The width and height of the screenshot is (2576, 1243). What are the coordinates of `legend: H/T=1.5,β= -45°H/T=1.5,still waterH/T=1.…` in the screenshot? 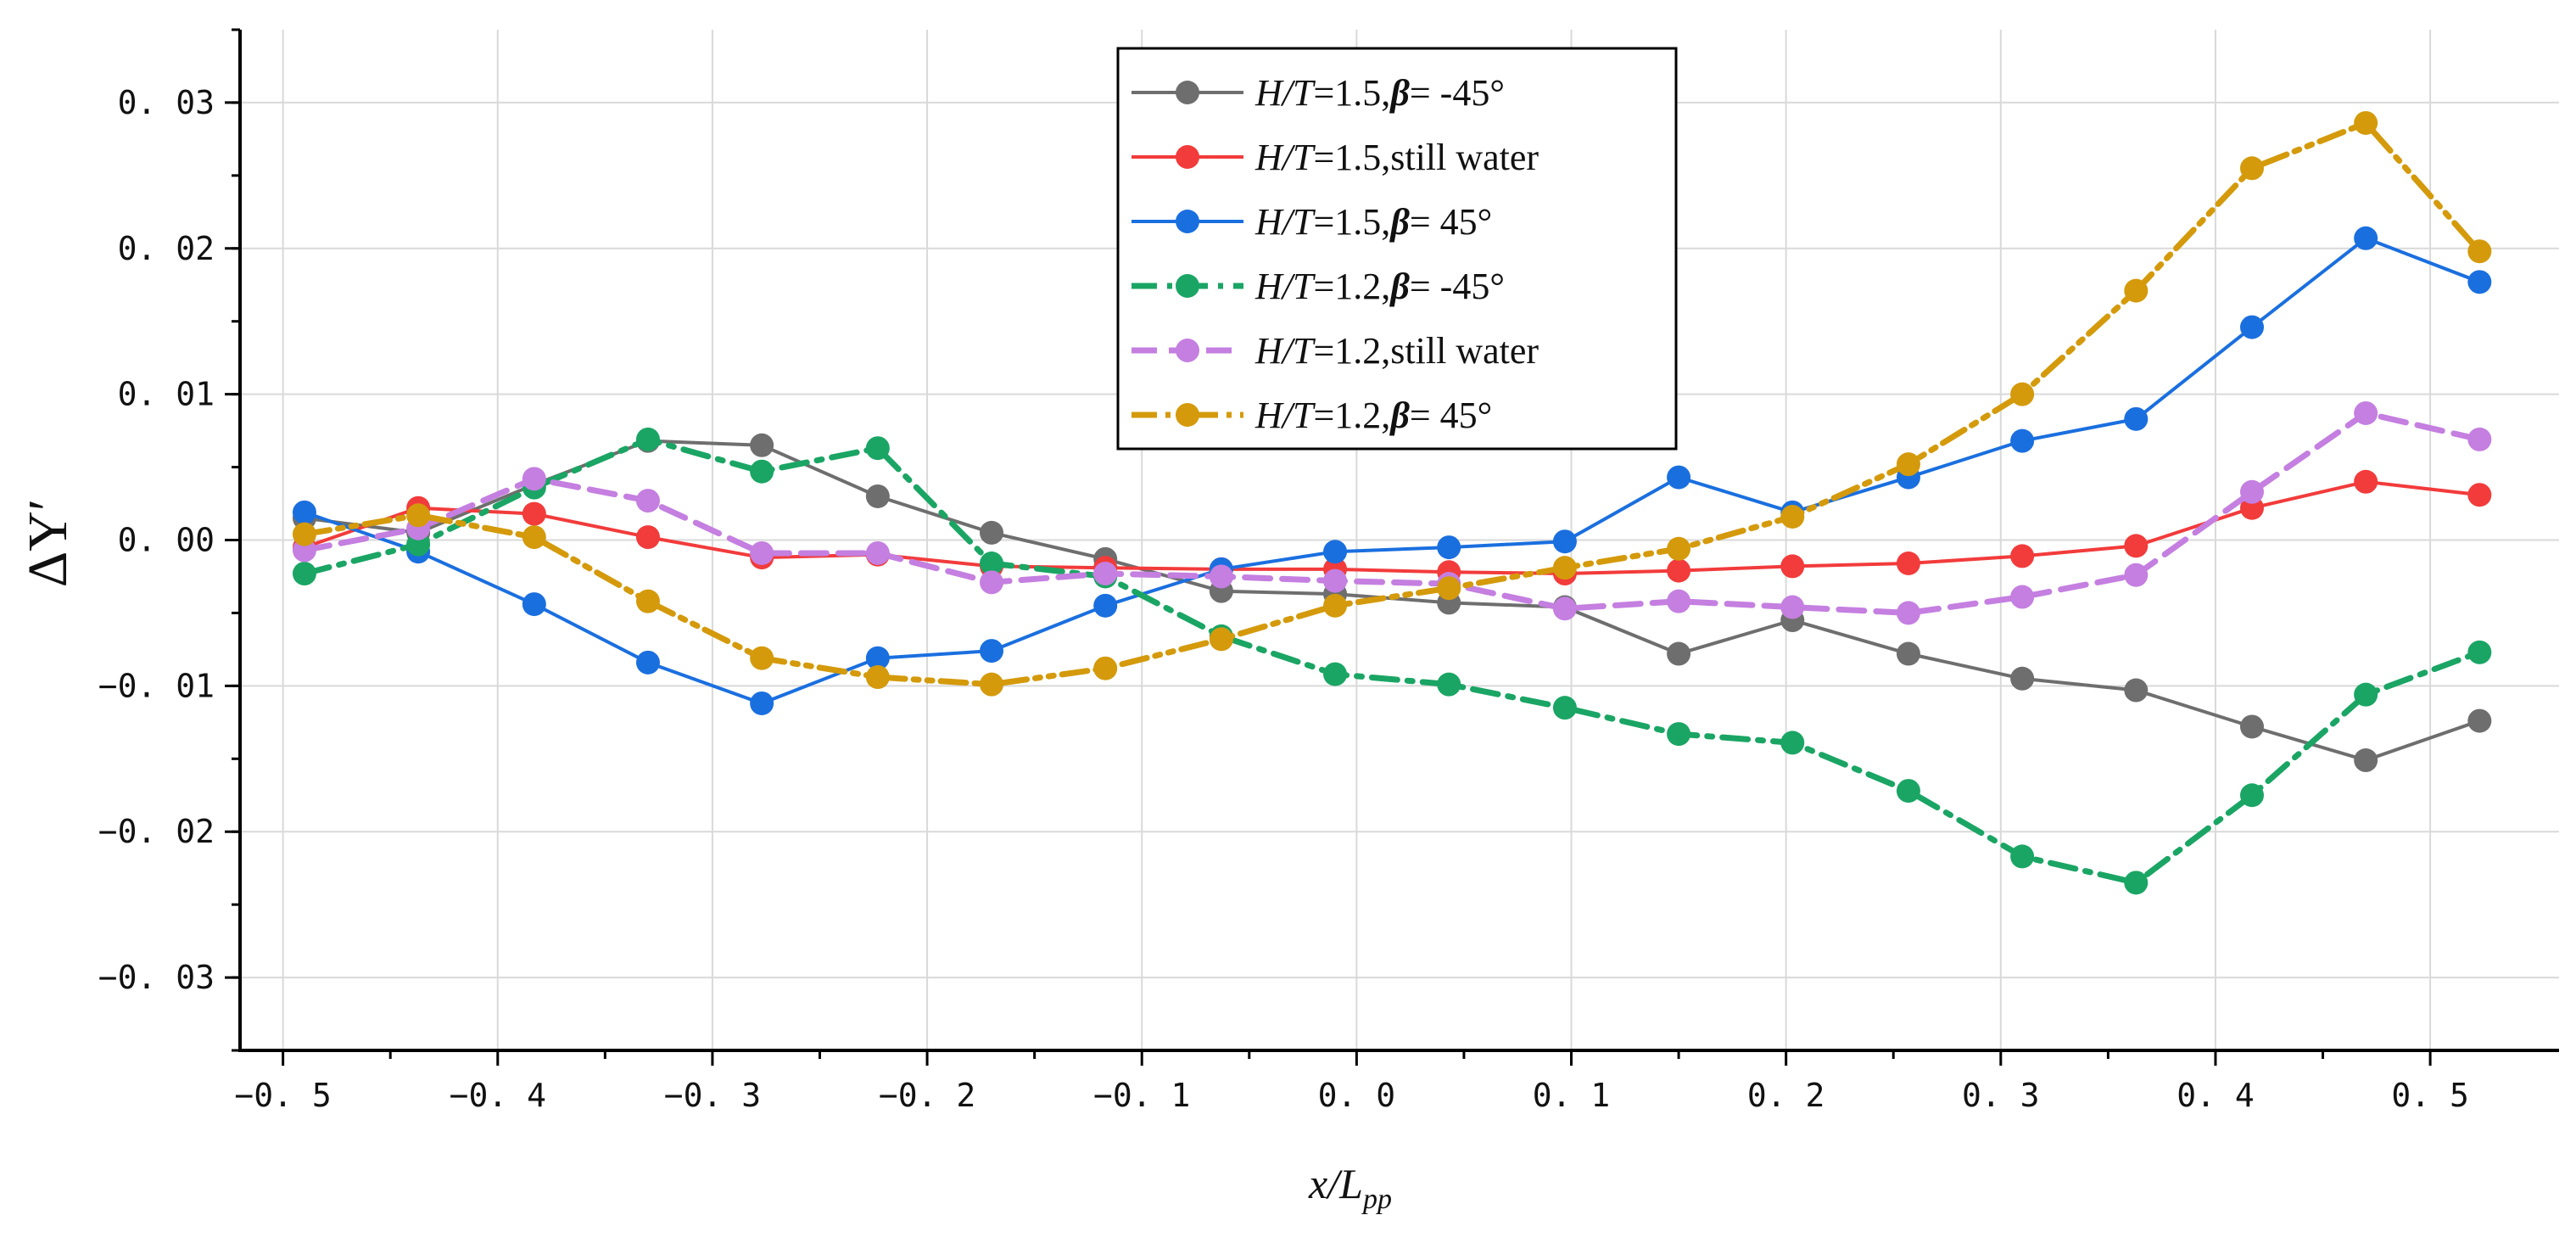 It's located at (1397, 249).